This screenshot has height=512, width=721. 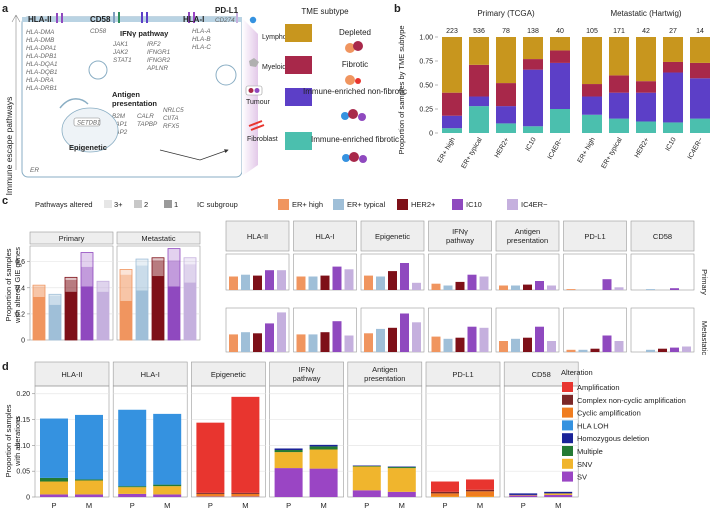 What do you see at coordinates (288, 505) in the screenshot?
I see `x-tick-label: P` at bounding box center [288, 505].